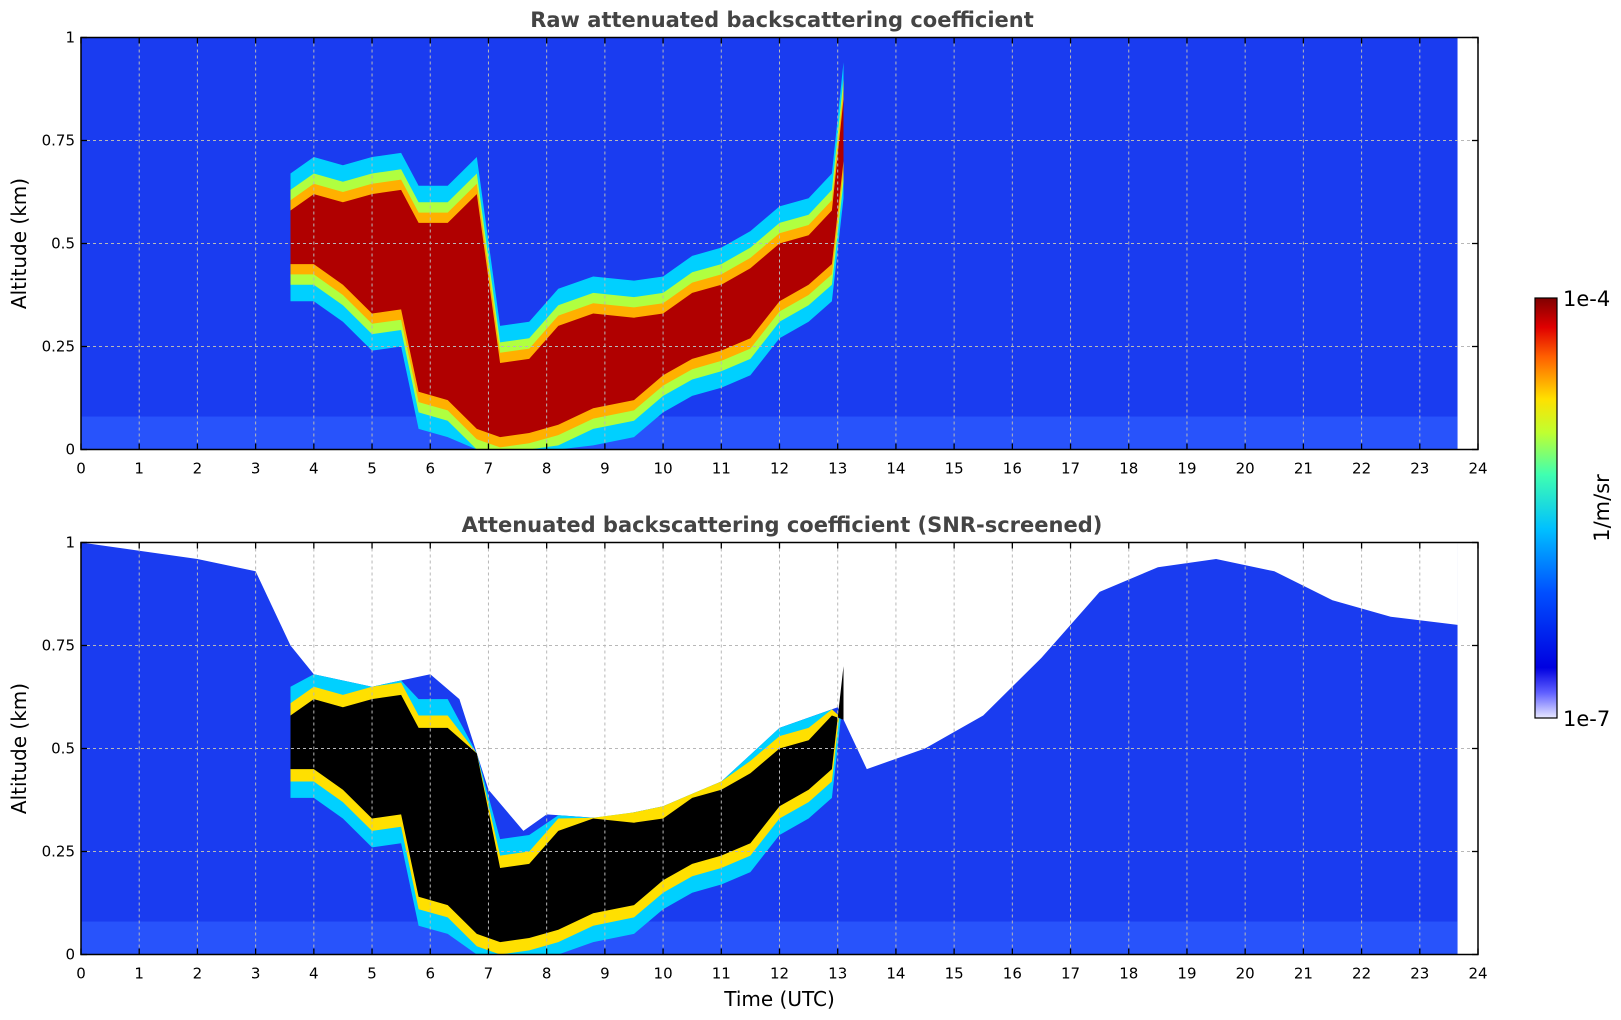  Describe the element at coordinates (19, 243) in the screenshot. I see `panel-1-y-axis-label: Altitude (km)` at that location.